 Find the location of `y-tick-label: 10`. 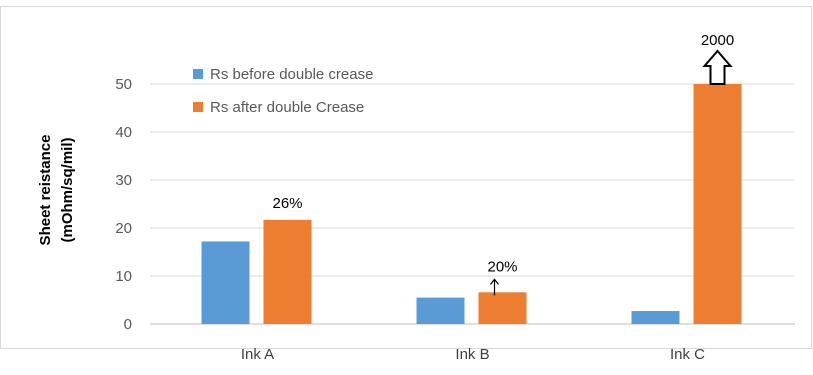

y-tick-label: 10 is located at coordinates (123, 276).